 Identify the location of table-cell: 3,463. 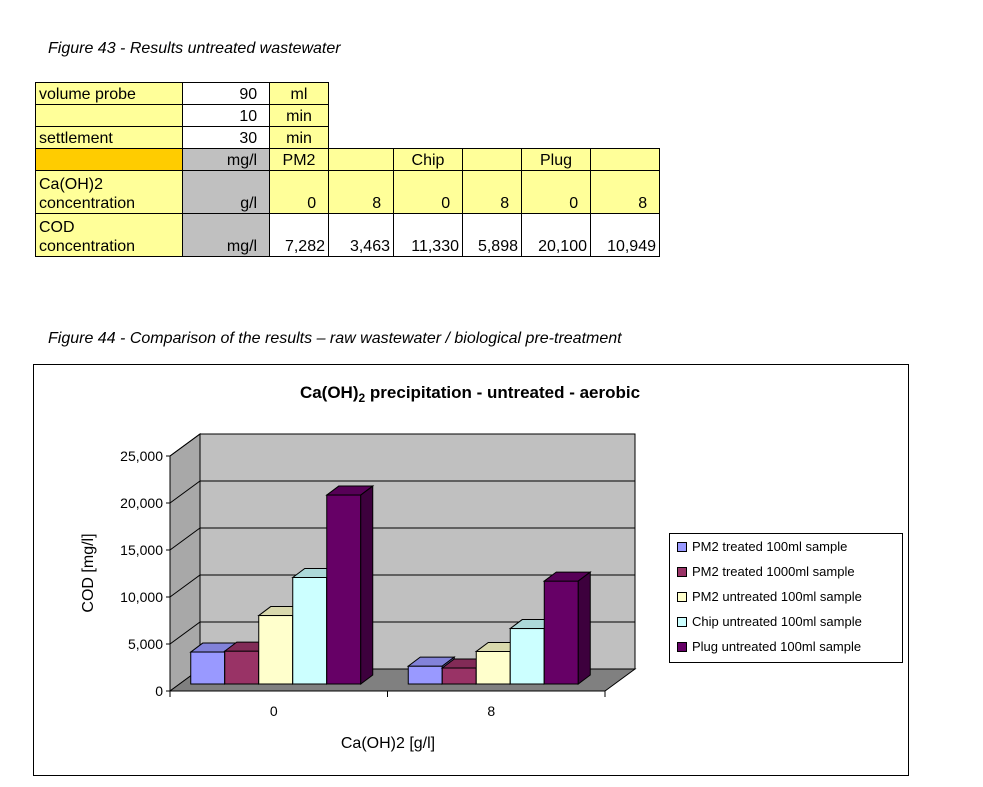
(361, 235).